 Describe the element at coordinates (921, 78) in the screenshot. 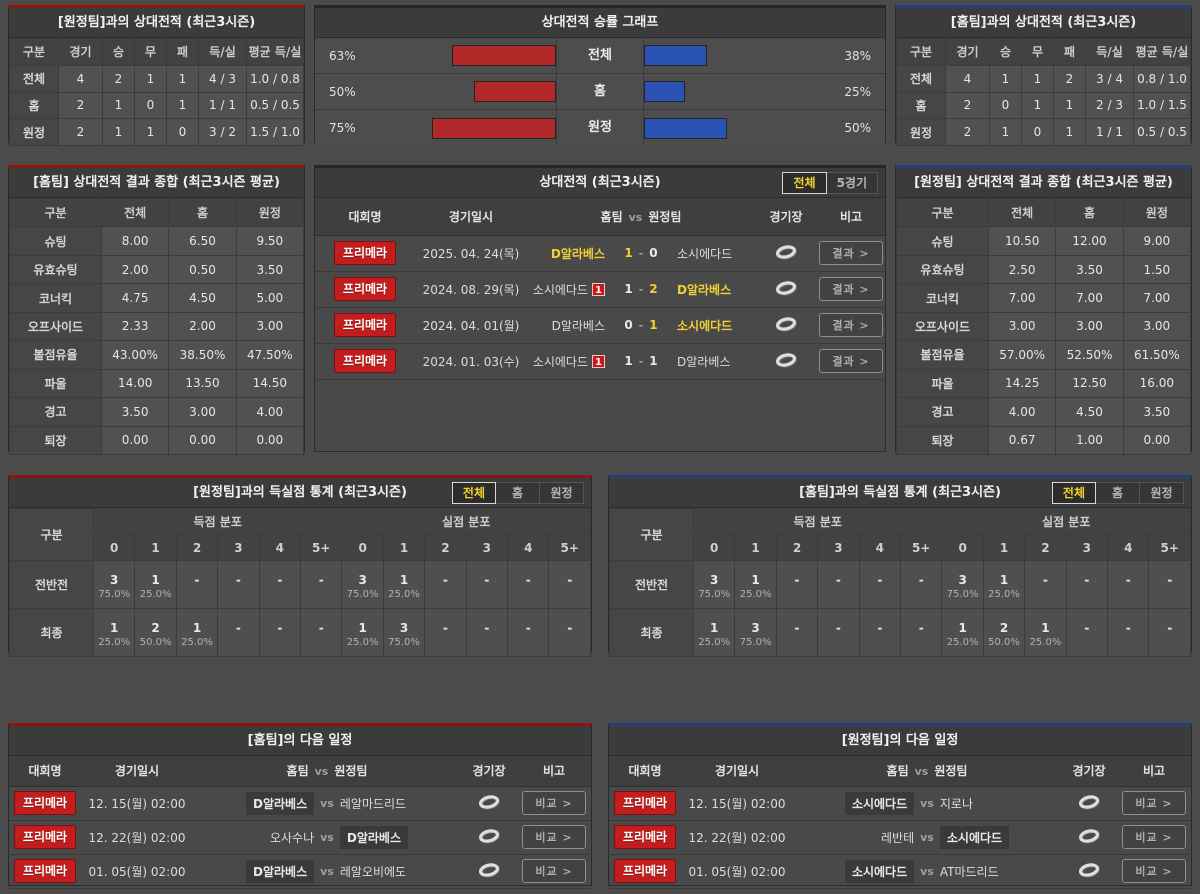

I see `row-label: 전체` at that location.